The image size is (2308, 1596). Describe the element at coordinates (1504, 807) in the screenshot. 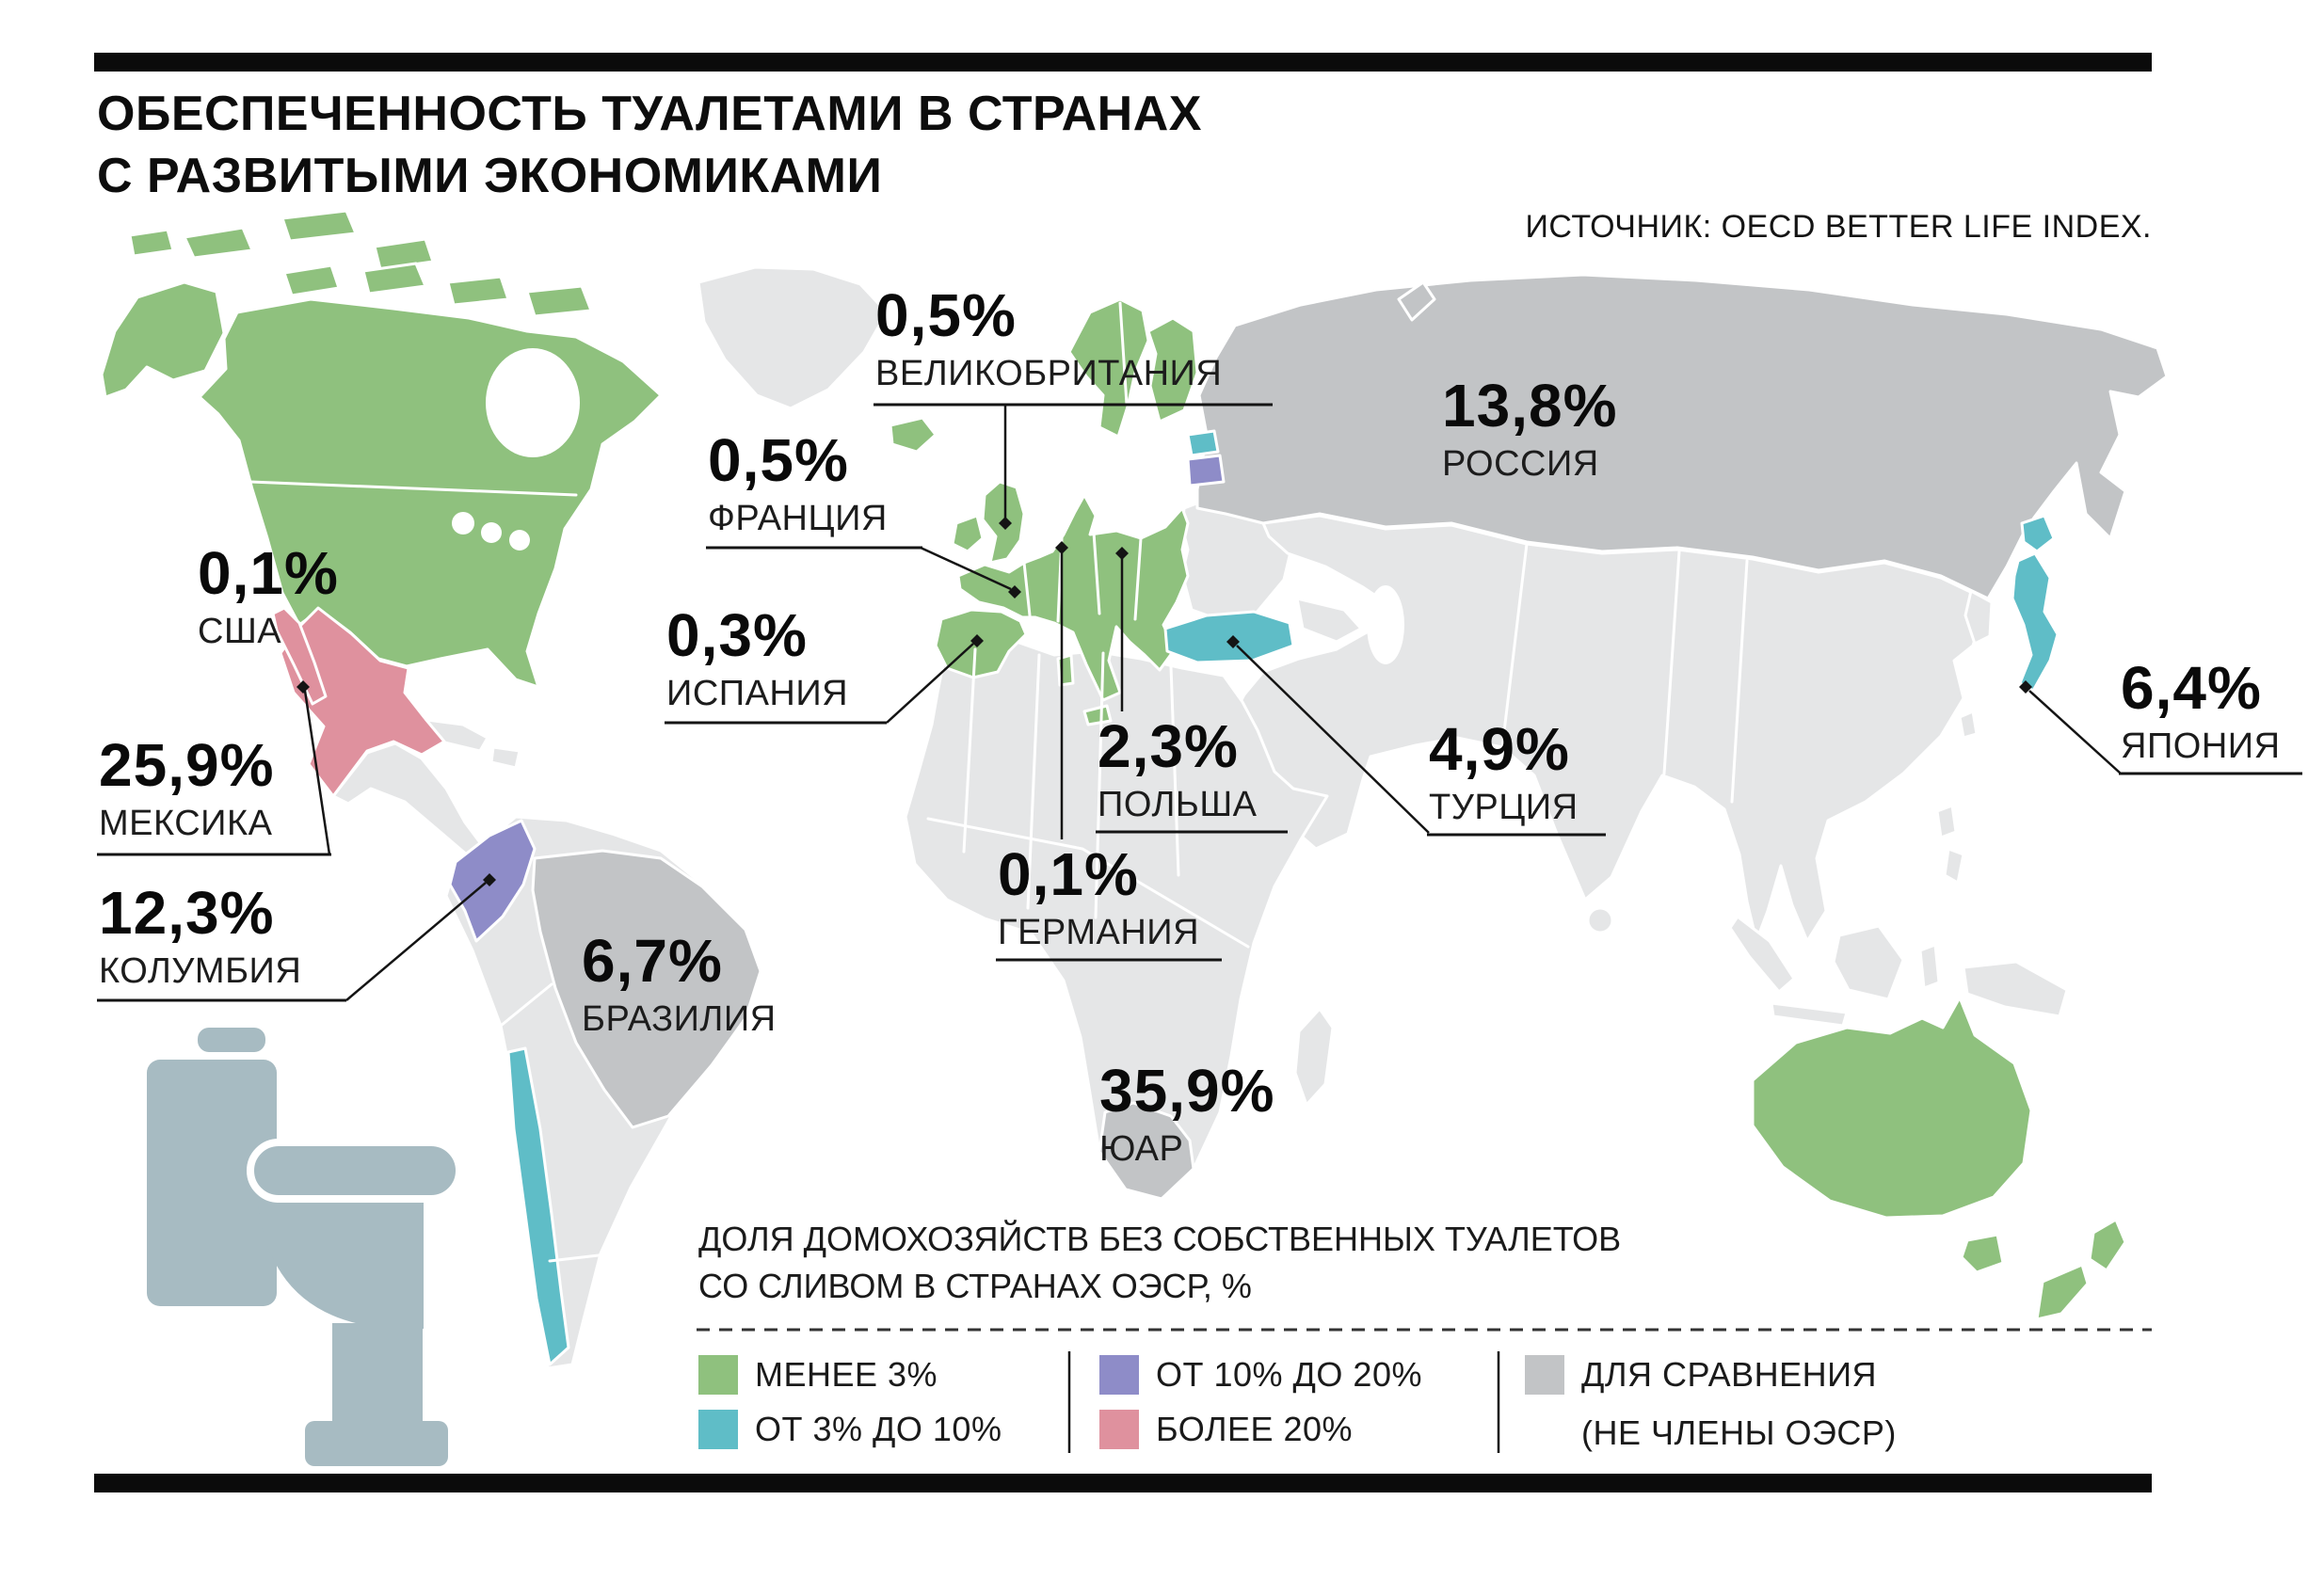

I see `name-turkey: ТУРЦИЯ` at that location.